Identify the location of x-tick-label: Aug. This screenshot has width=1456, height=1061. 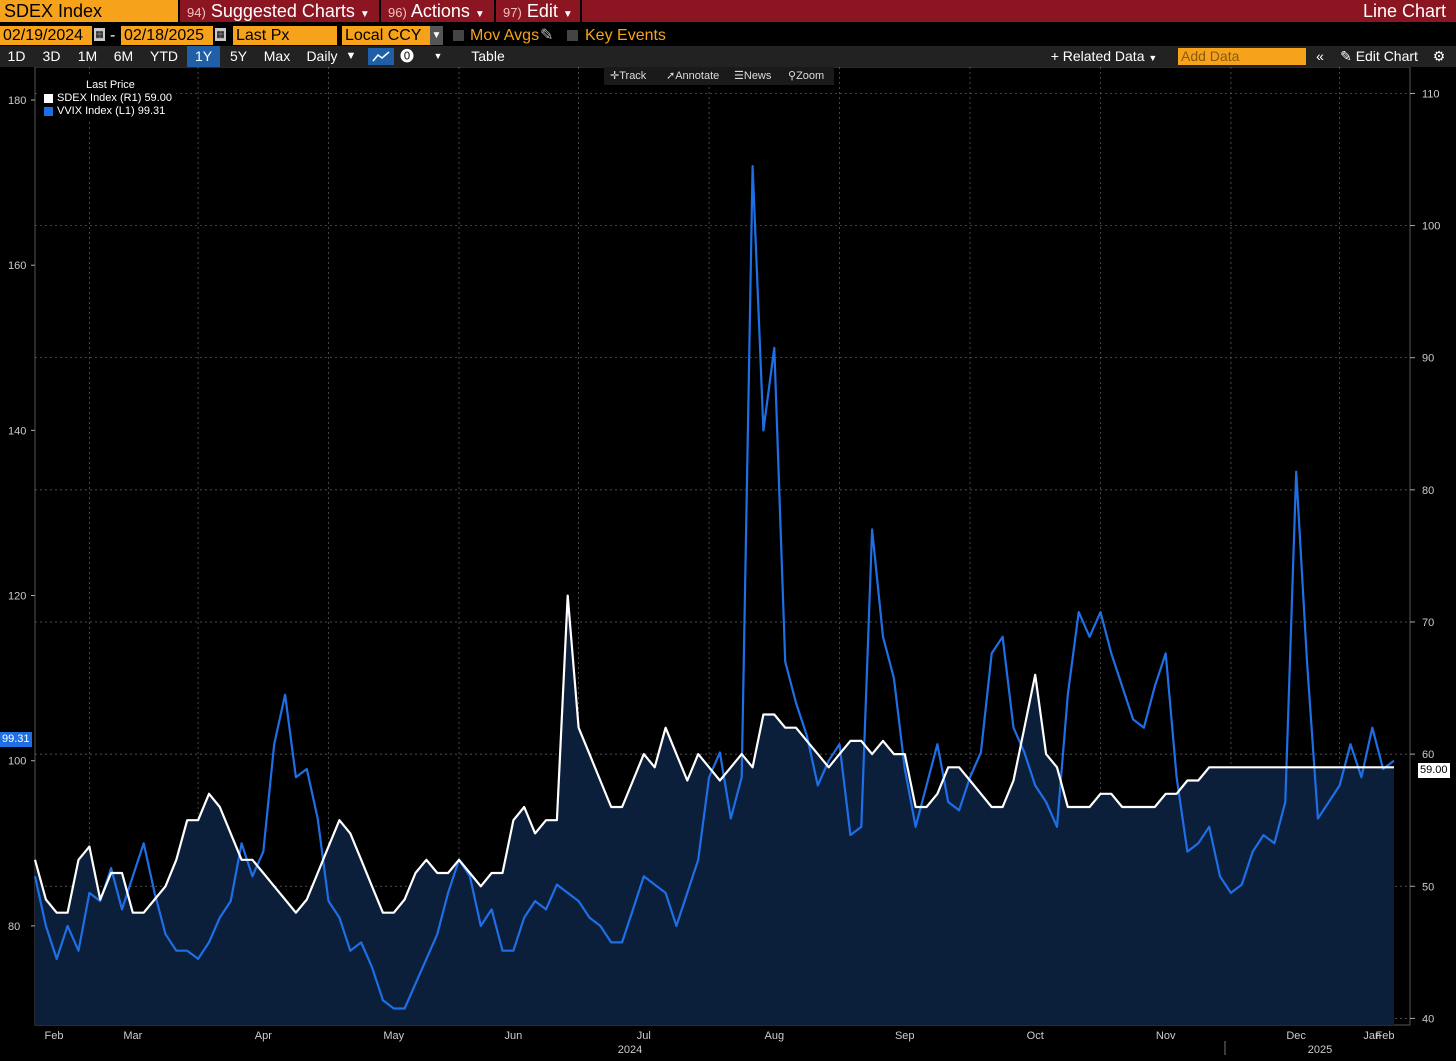
(775, 1036).